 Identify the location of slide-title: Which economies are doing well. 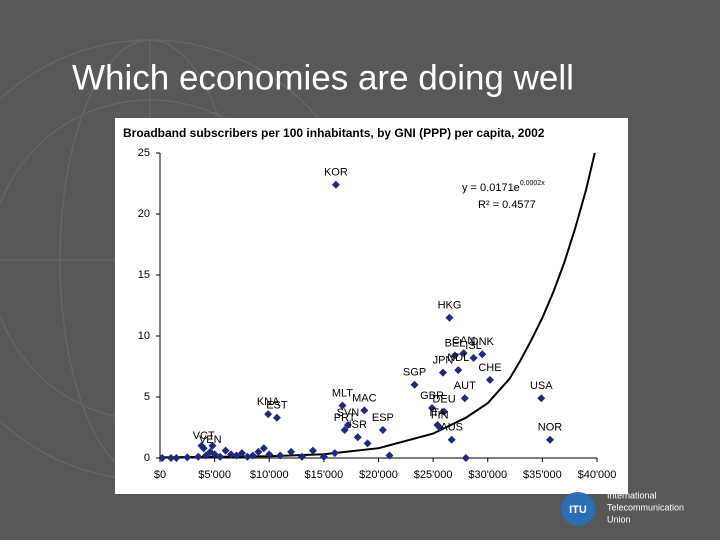
(323, 77).